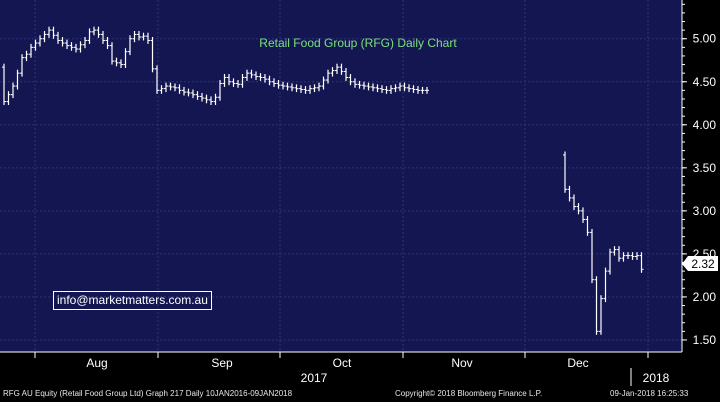  Describe the element at coordinates (705, 125) in the screenshot. I see `y-tick-label: 4.00` at that location.